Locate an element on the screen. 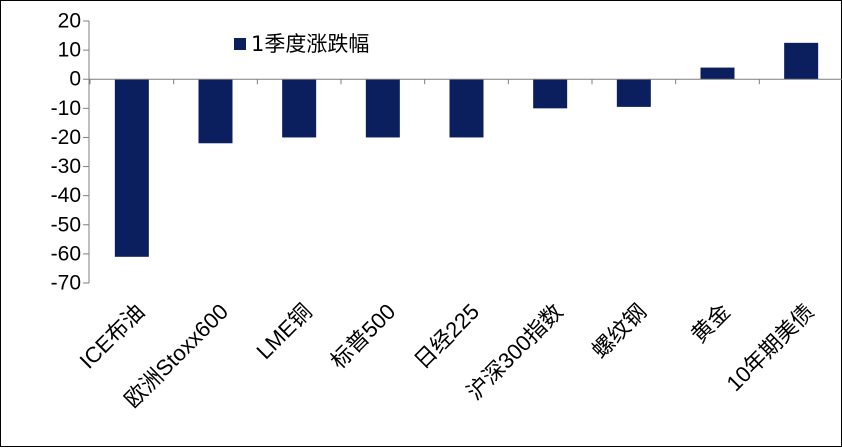 Image resolution: width=842 pixels, height=448 pixels. y-tick-label: -50 is located at coordinates (66, 224).